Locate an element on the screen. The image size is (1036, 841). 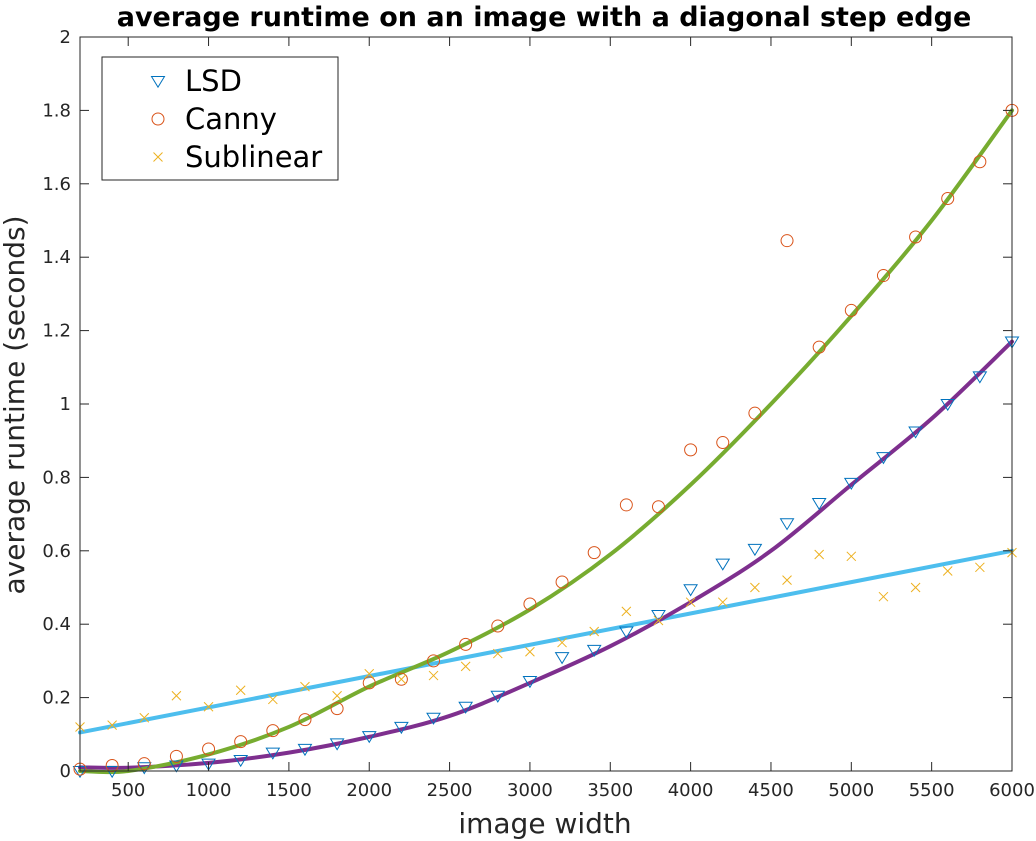
x-axis-title: image width is located at coordinates (544, 823).